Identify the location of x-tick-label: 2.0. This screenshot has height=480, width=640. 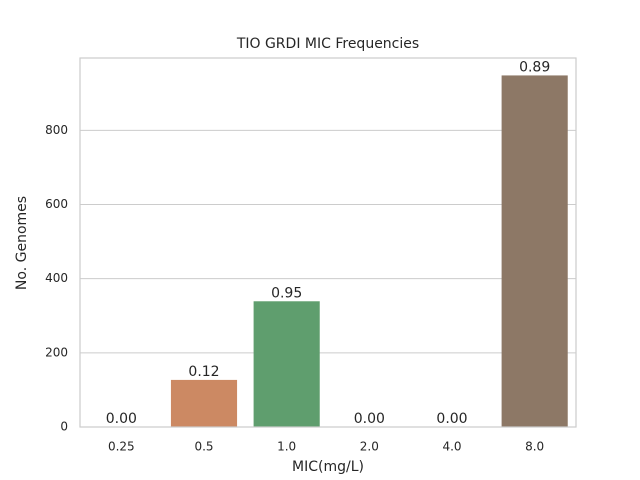
(369, 447).